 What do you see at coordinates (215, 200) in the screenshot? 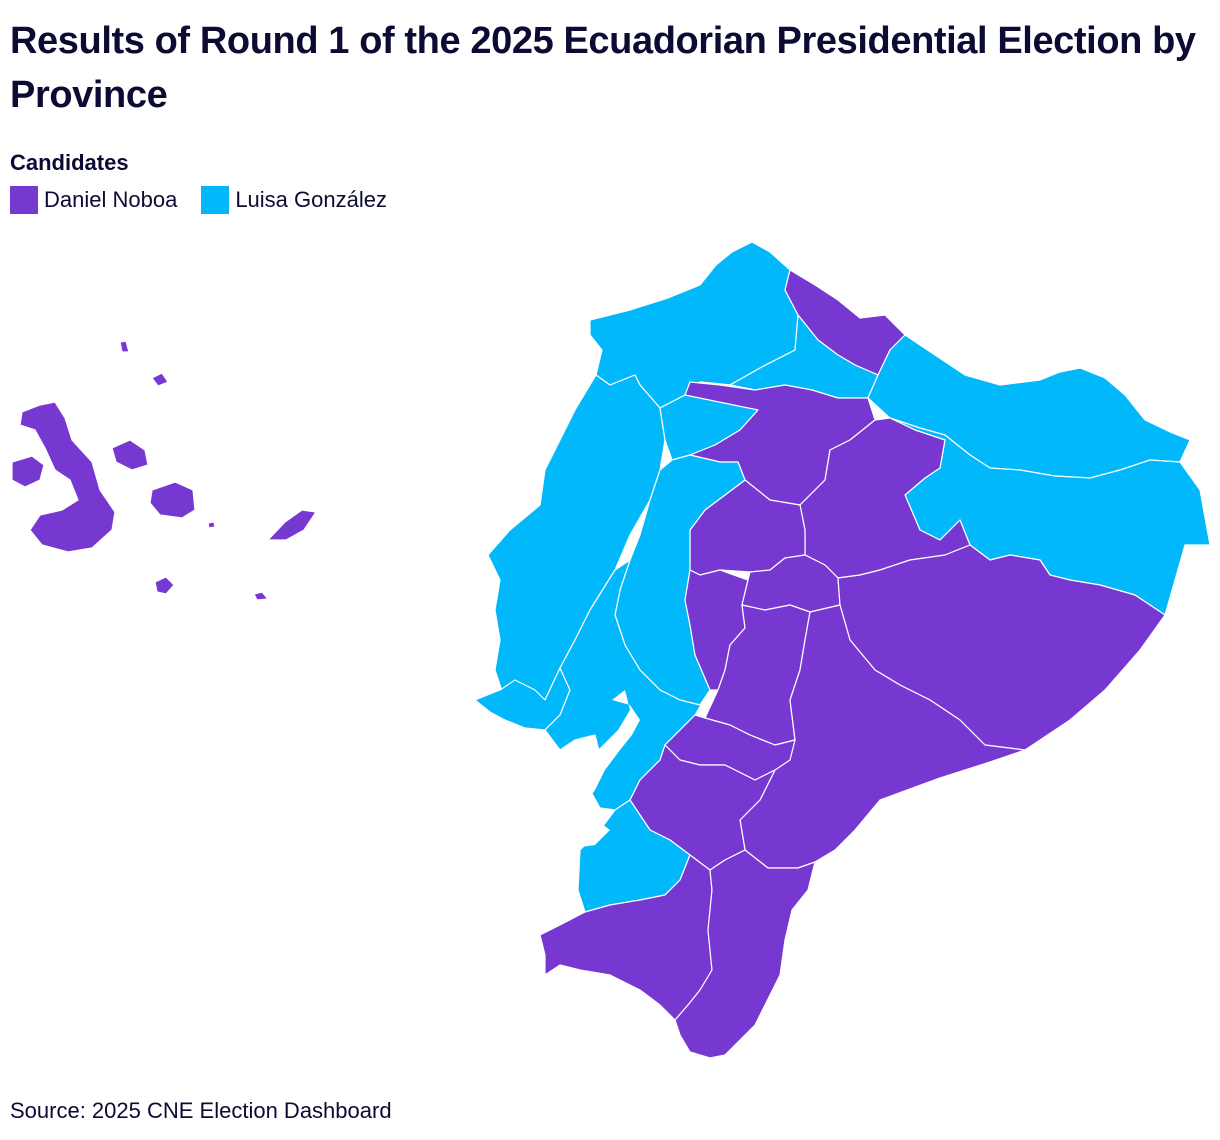
I see `legend-swatch-gonzalez` at bounding box center [215, 200].